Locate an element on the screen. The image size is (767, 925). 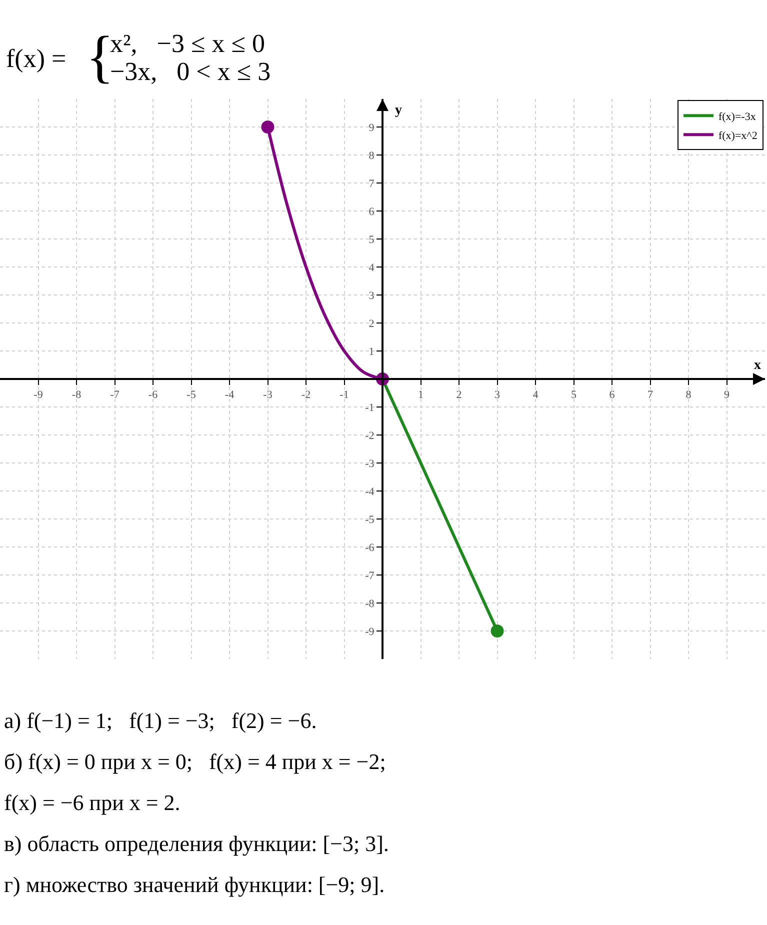
x-tick-label: 1 is located at coordinates (421, 395).